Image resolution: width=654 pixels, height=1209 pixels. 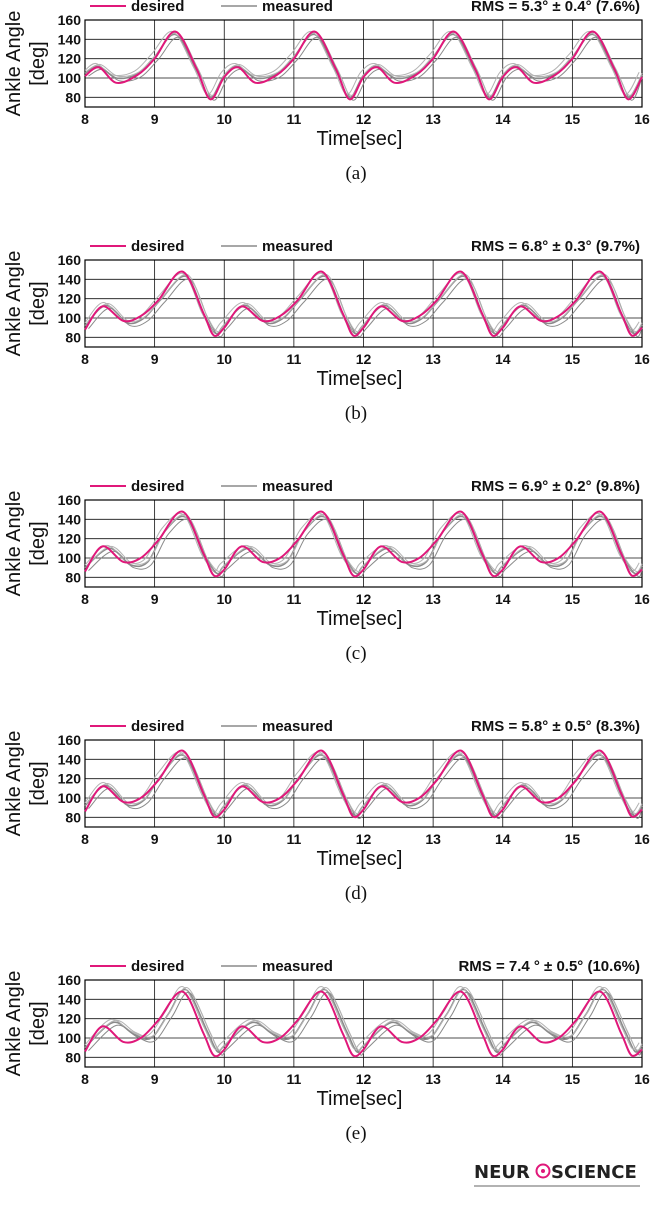 I want to click on rms-annotation: RMS = 7.4 ° ± 0.5° (10.6%), so click(x=549, y=966).